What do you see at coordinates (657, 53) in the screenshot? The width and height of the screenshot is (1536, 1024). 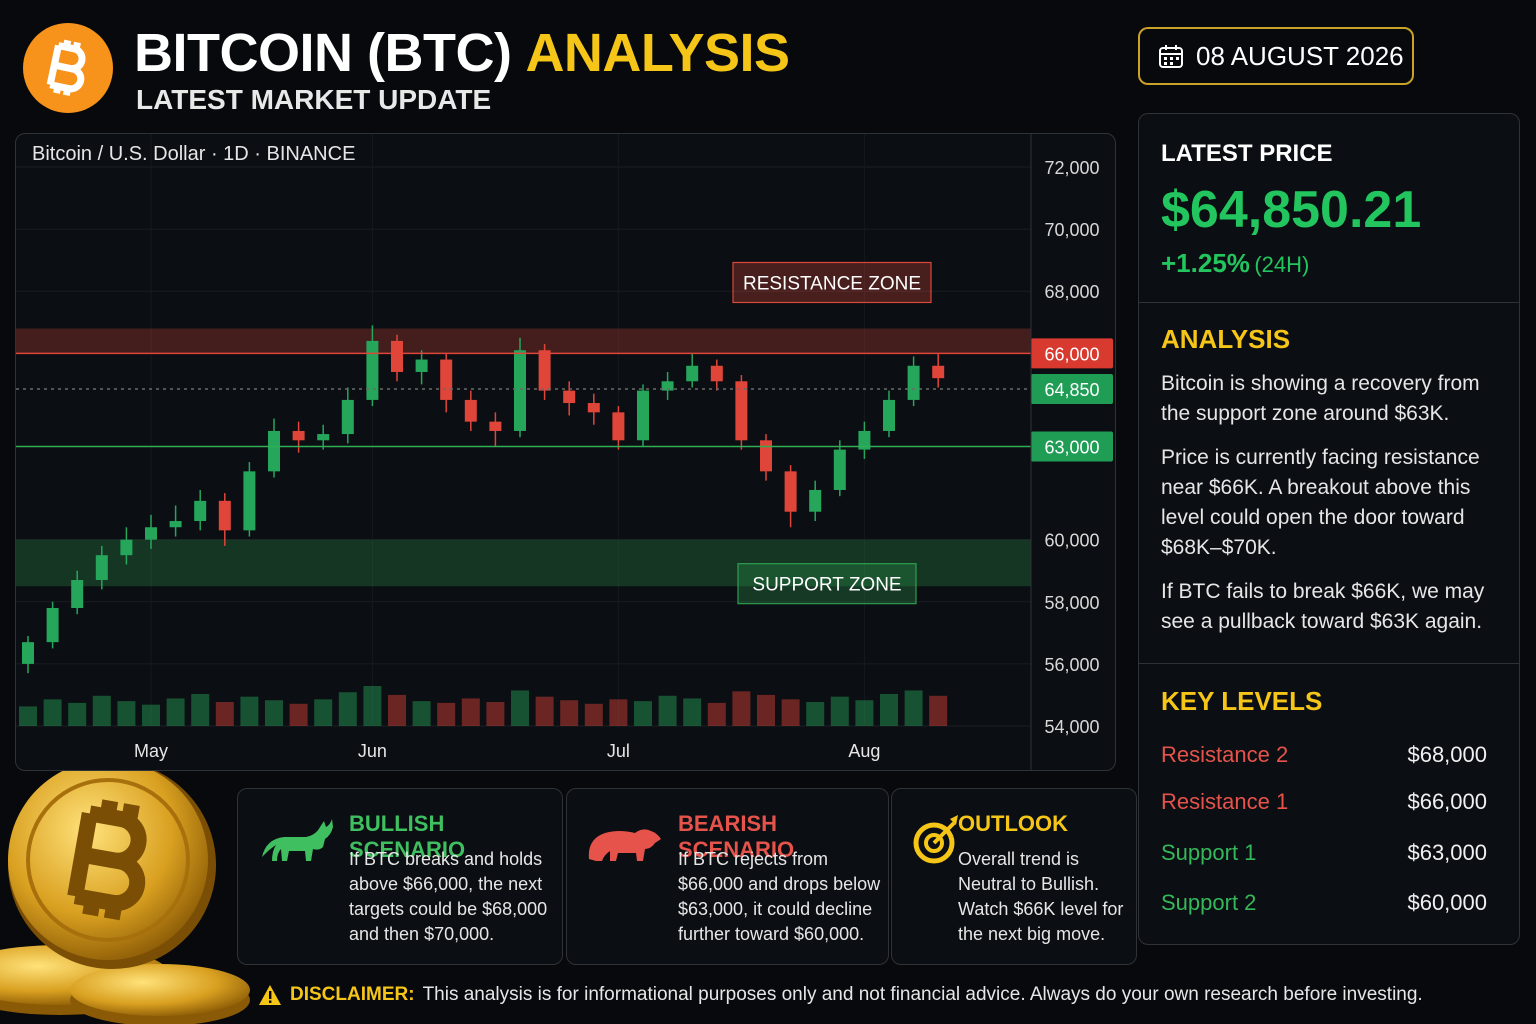 I see `title-highlight: ANALYSIS` at bounding box center [657, 53].